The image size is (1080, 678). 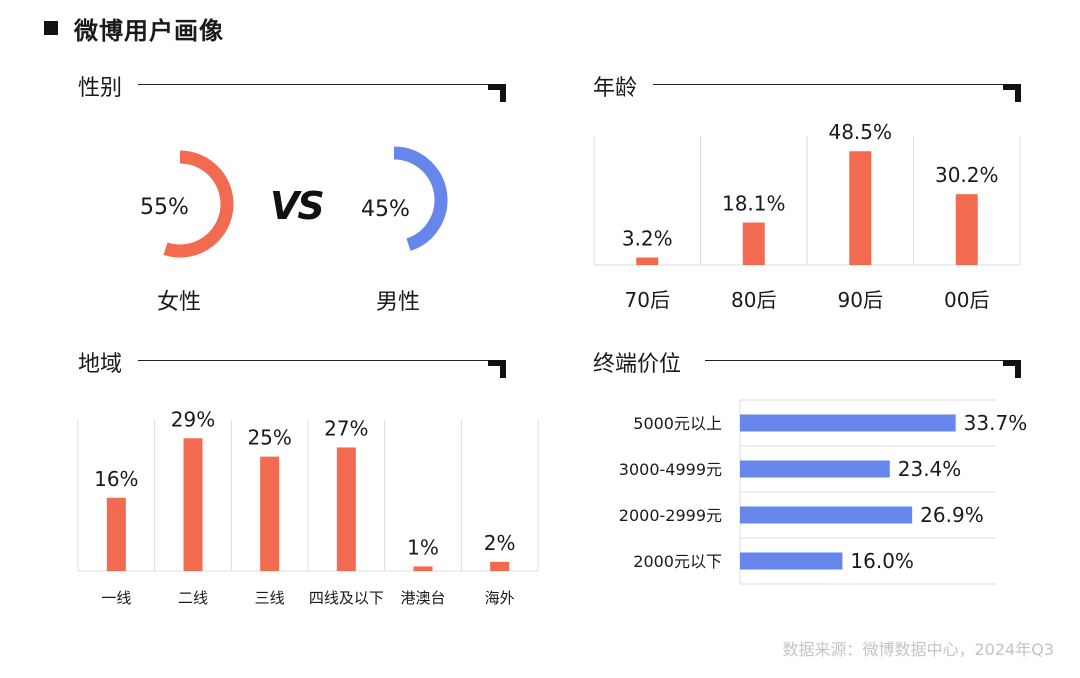 I want to click on x-tick-label: 港澳台, so click(x=422, y=598).